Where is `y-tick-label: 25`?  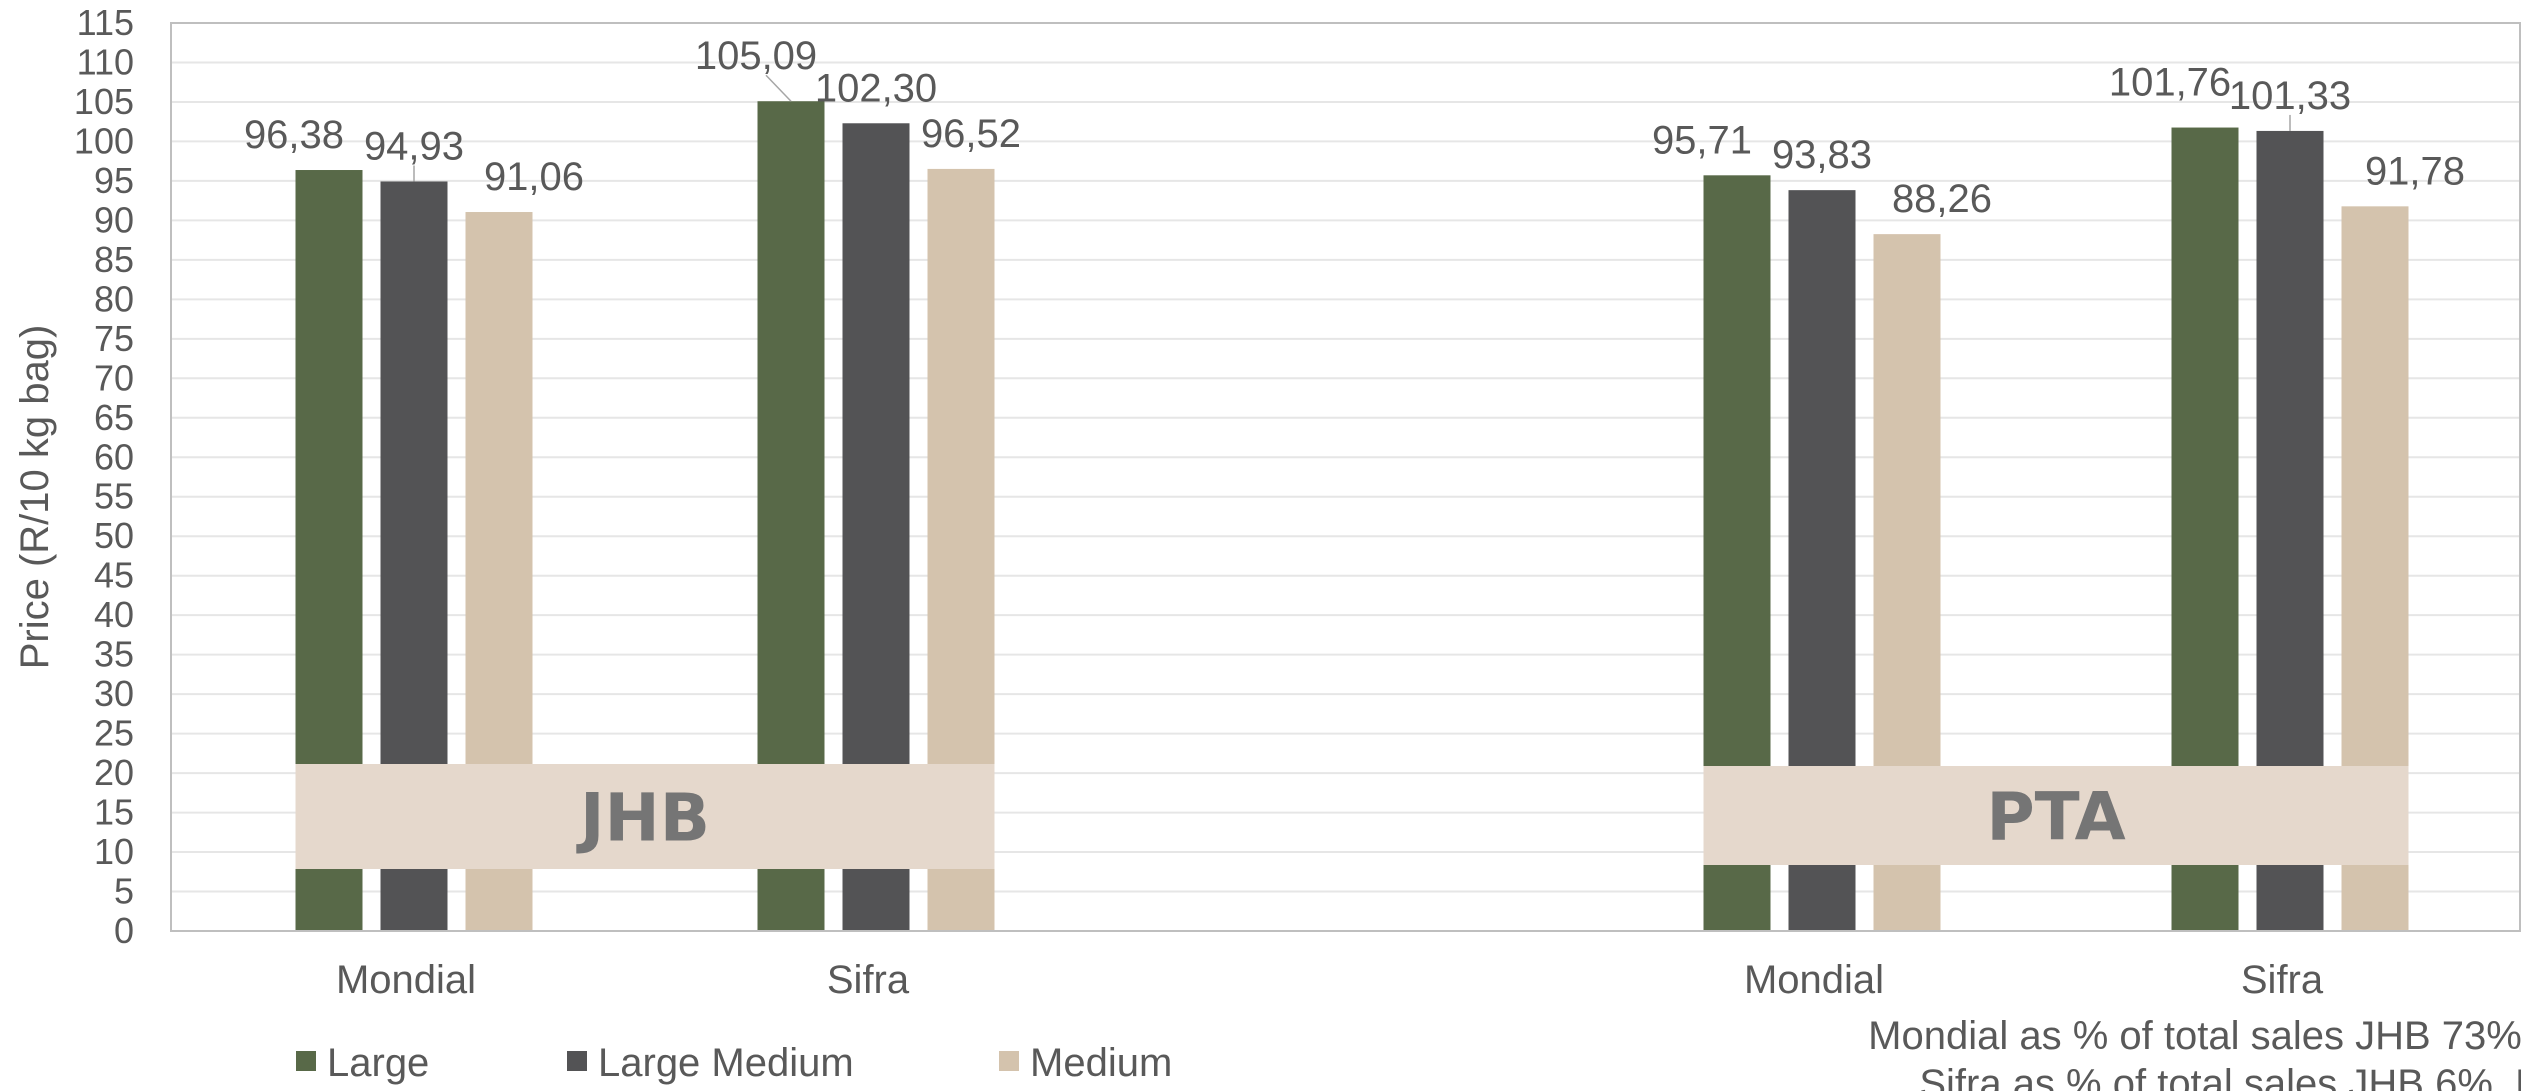
y-tick-label: 25 is located at coordinates (114, 733).